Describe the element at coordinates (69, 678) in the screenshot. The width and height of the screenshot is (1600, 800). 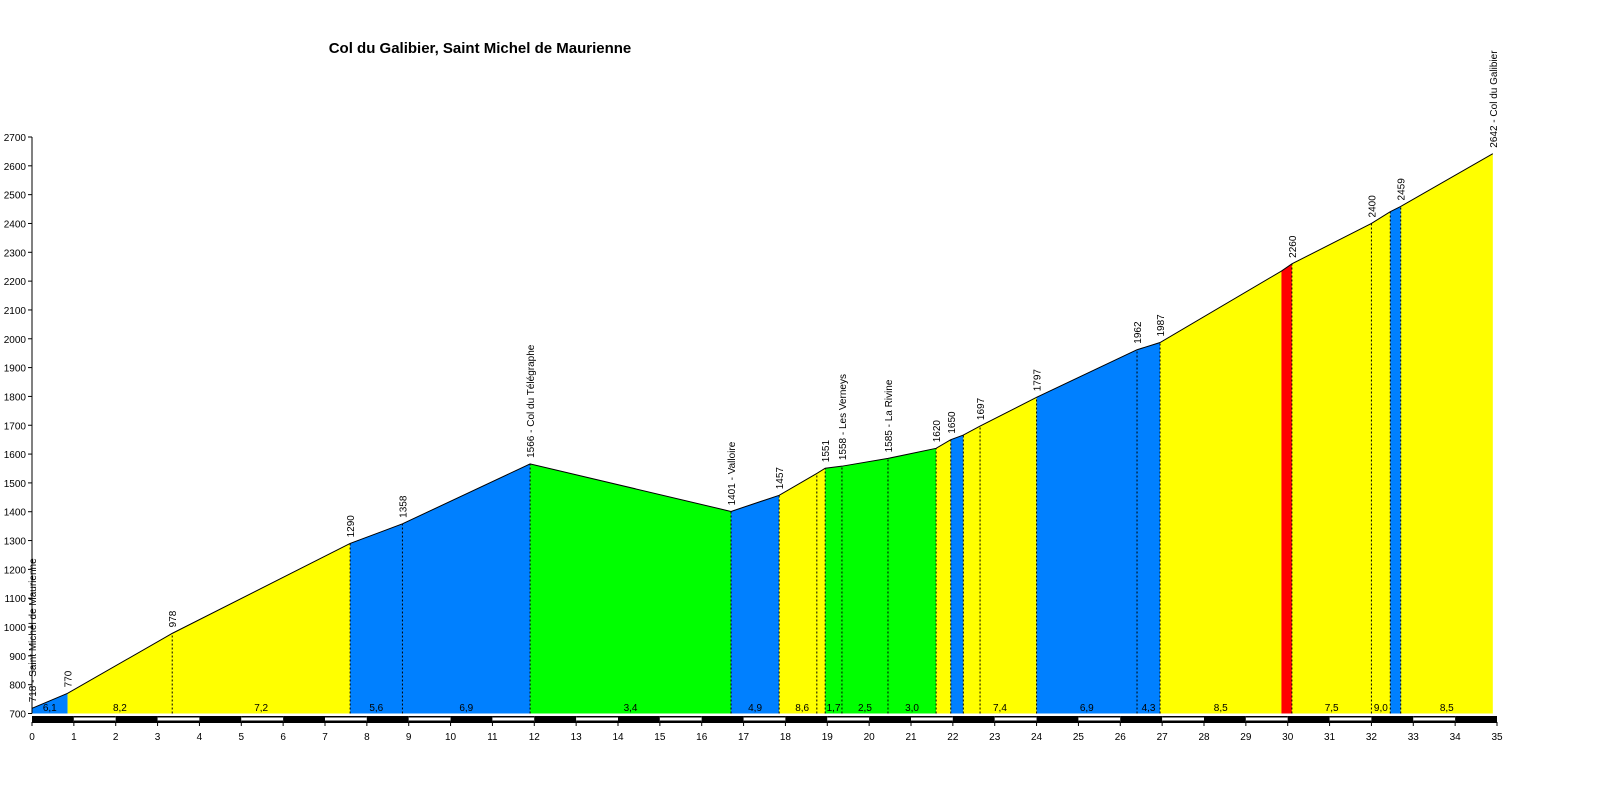
I see `altitude-label: 770` at that location.